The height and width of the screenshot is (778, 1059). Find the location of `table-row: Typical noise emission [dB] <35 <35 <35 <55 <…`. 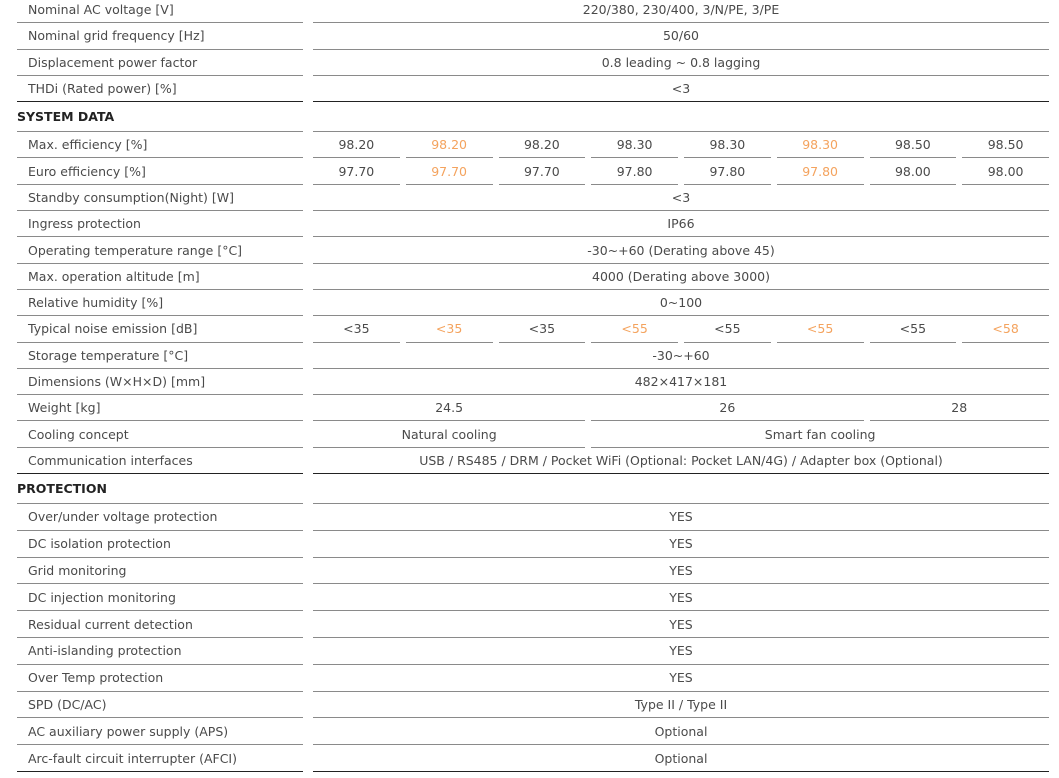

table-row: Typical noise emission [dB] <35 <35 <35 <55 <… is located at coordinates (529, 329).